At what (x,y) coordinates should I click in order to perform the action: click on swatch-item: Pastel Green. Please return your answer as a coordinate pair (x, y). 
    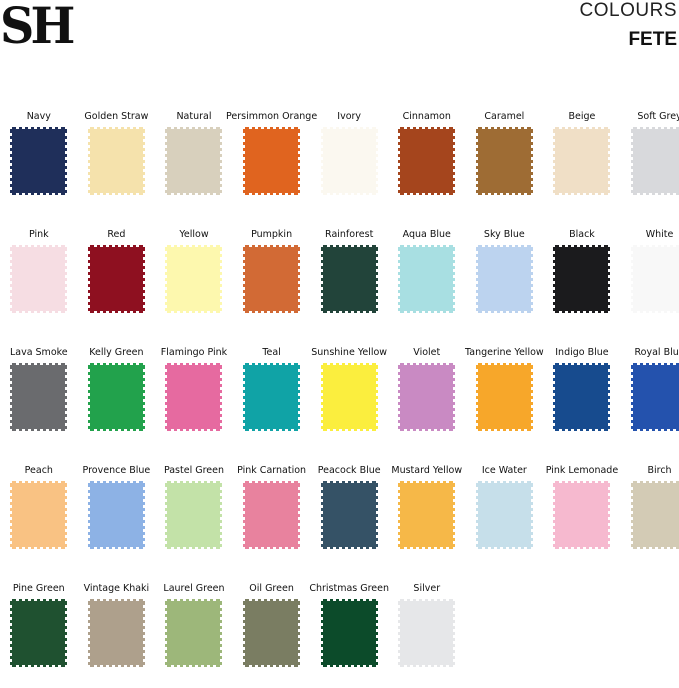
    Looking at the image, I should click on (194, 517).